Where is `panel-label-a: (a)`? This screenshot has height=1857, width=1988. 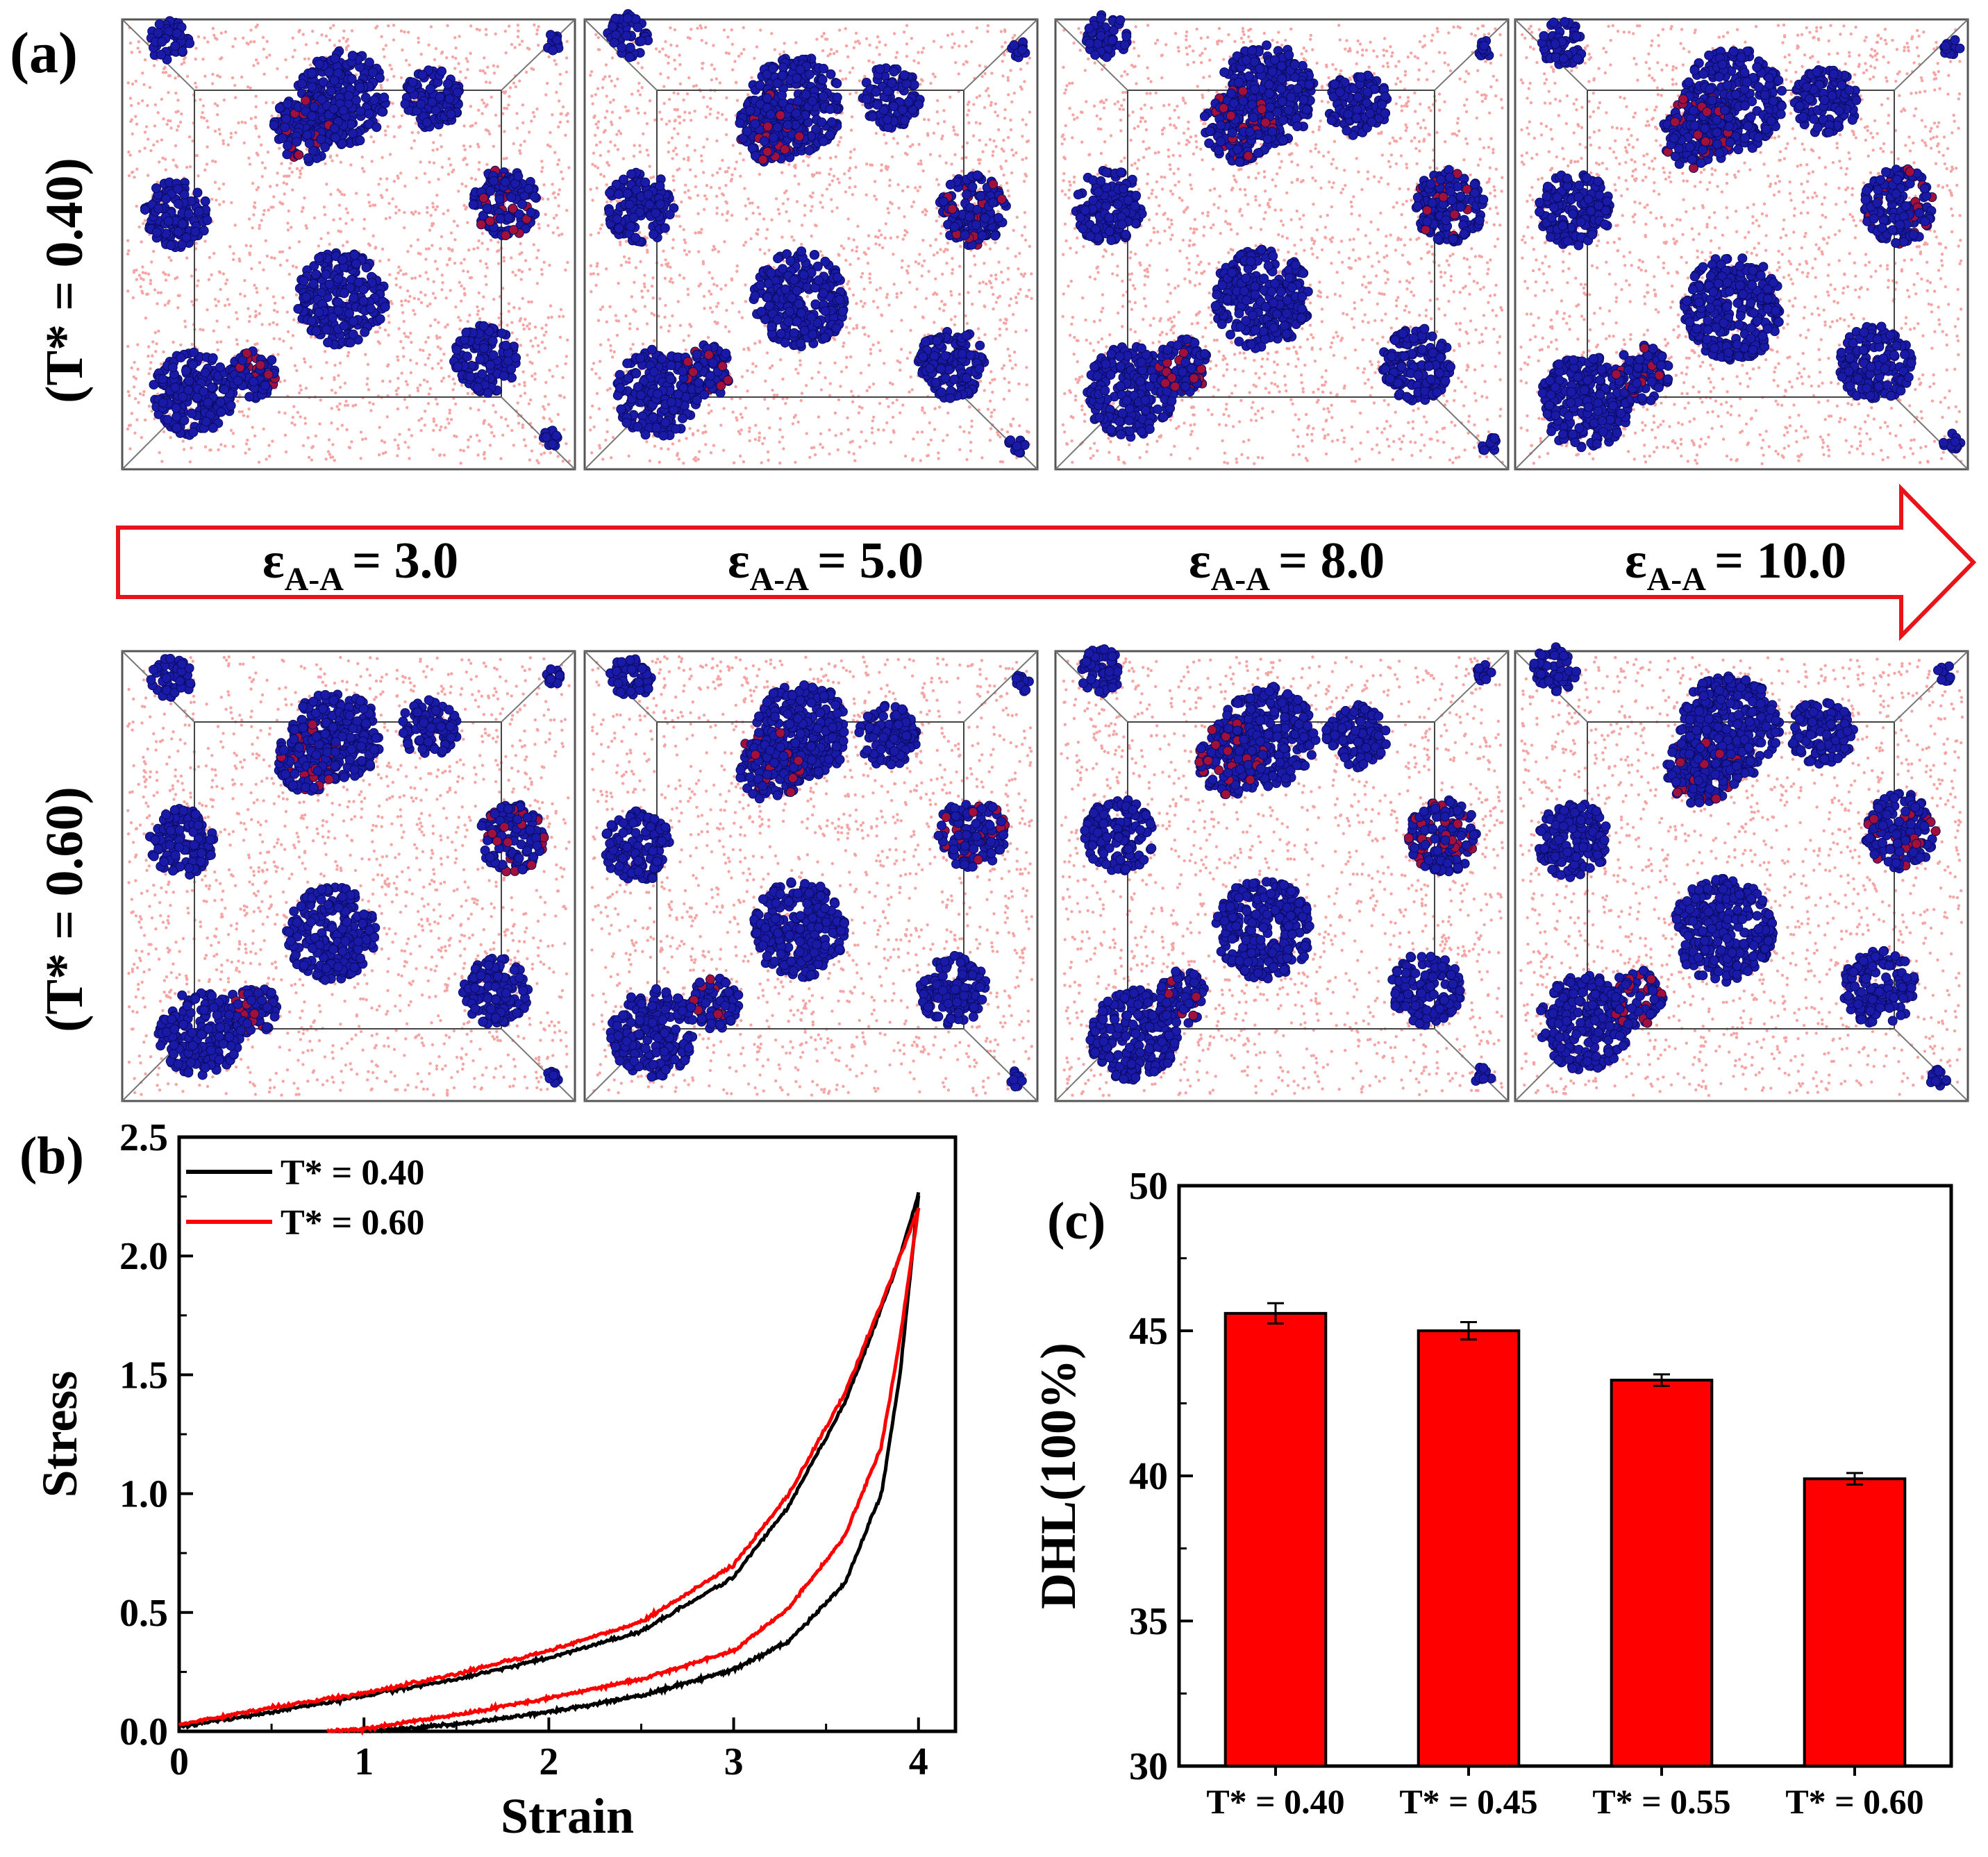
panel-label-a: (a) is located at coordinates (44, 53).